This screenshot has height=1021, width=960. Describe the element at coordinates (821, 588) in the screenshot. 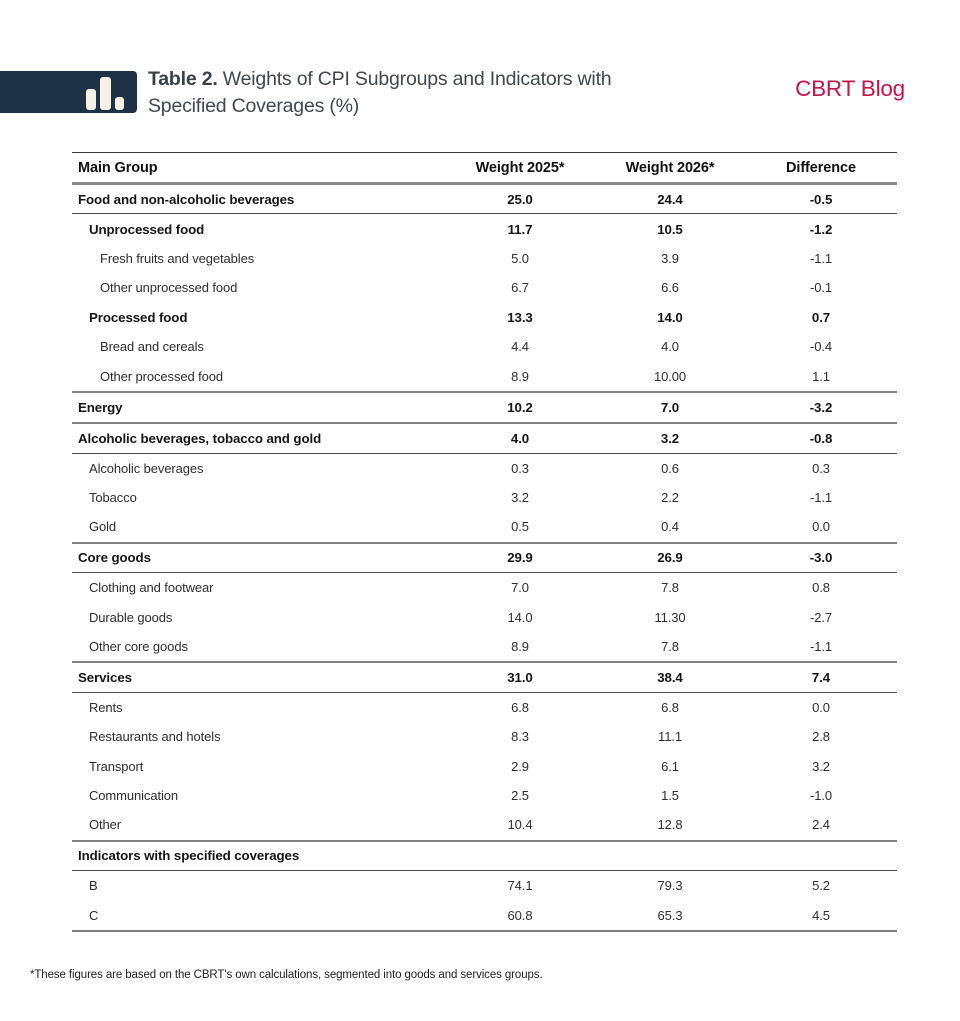

I see `cell-difference: 0.8` at that location.